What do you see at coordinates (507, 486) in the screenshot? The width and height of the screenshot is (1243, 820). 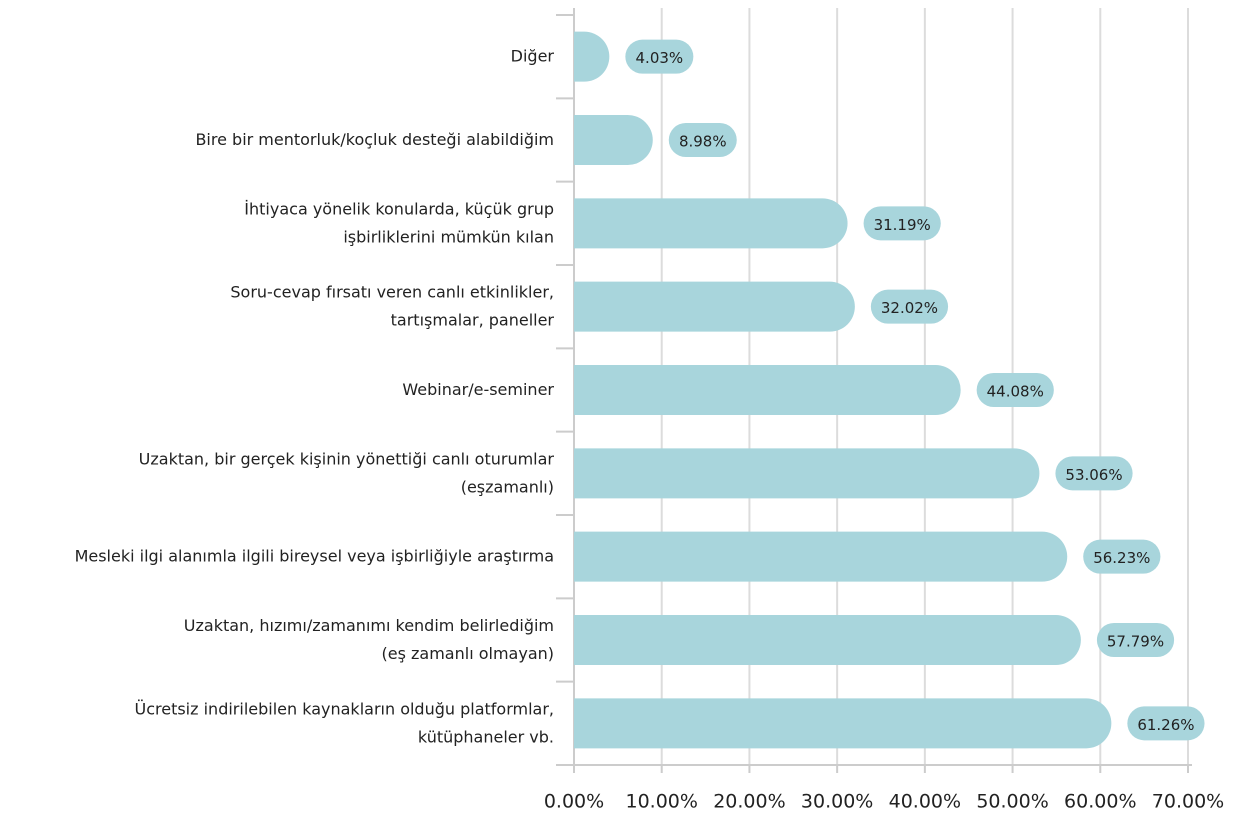 I see `y-tick-label-line: (eşzamanlı)` at bounding box center [507, 486].